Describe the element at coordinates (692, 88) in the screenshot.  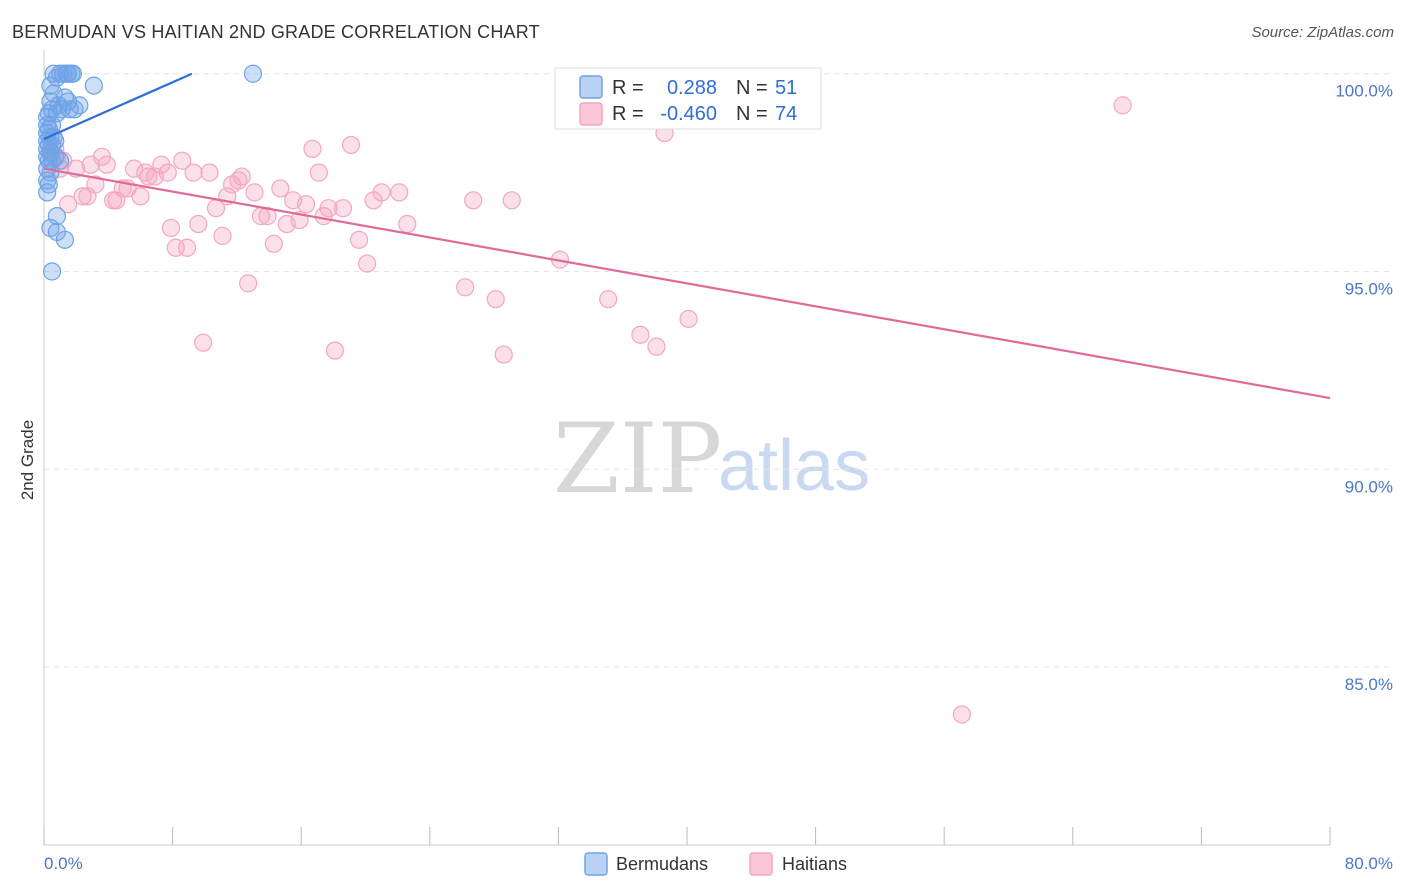
I see `legend-r-value-1: 0.288` at that location.